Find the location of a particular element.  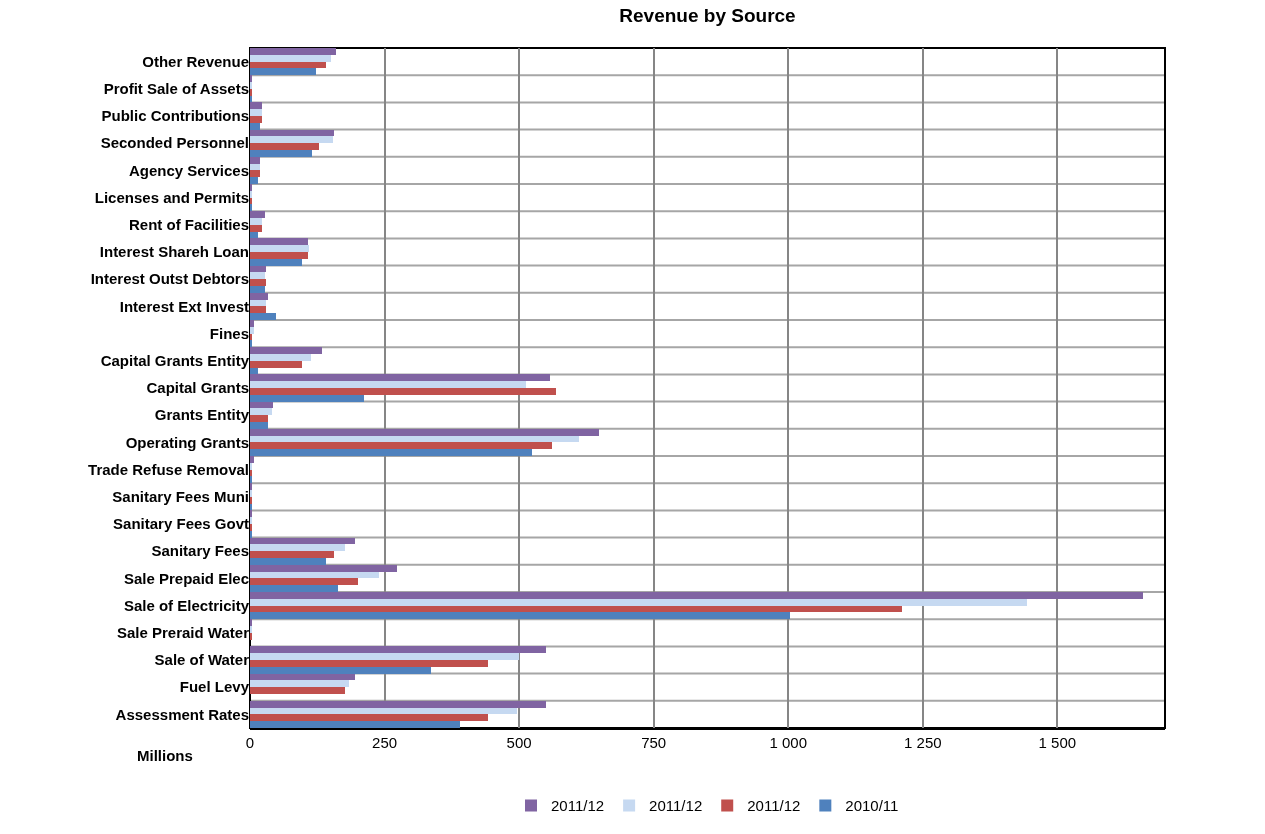

y-tick-label: Sanitary Fees Muni is located at coordinates (180, 497).